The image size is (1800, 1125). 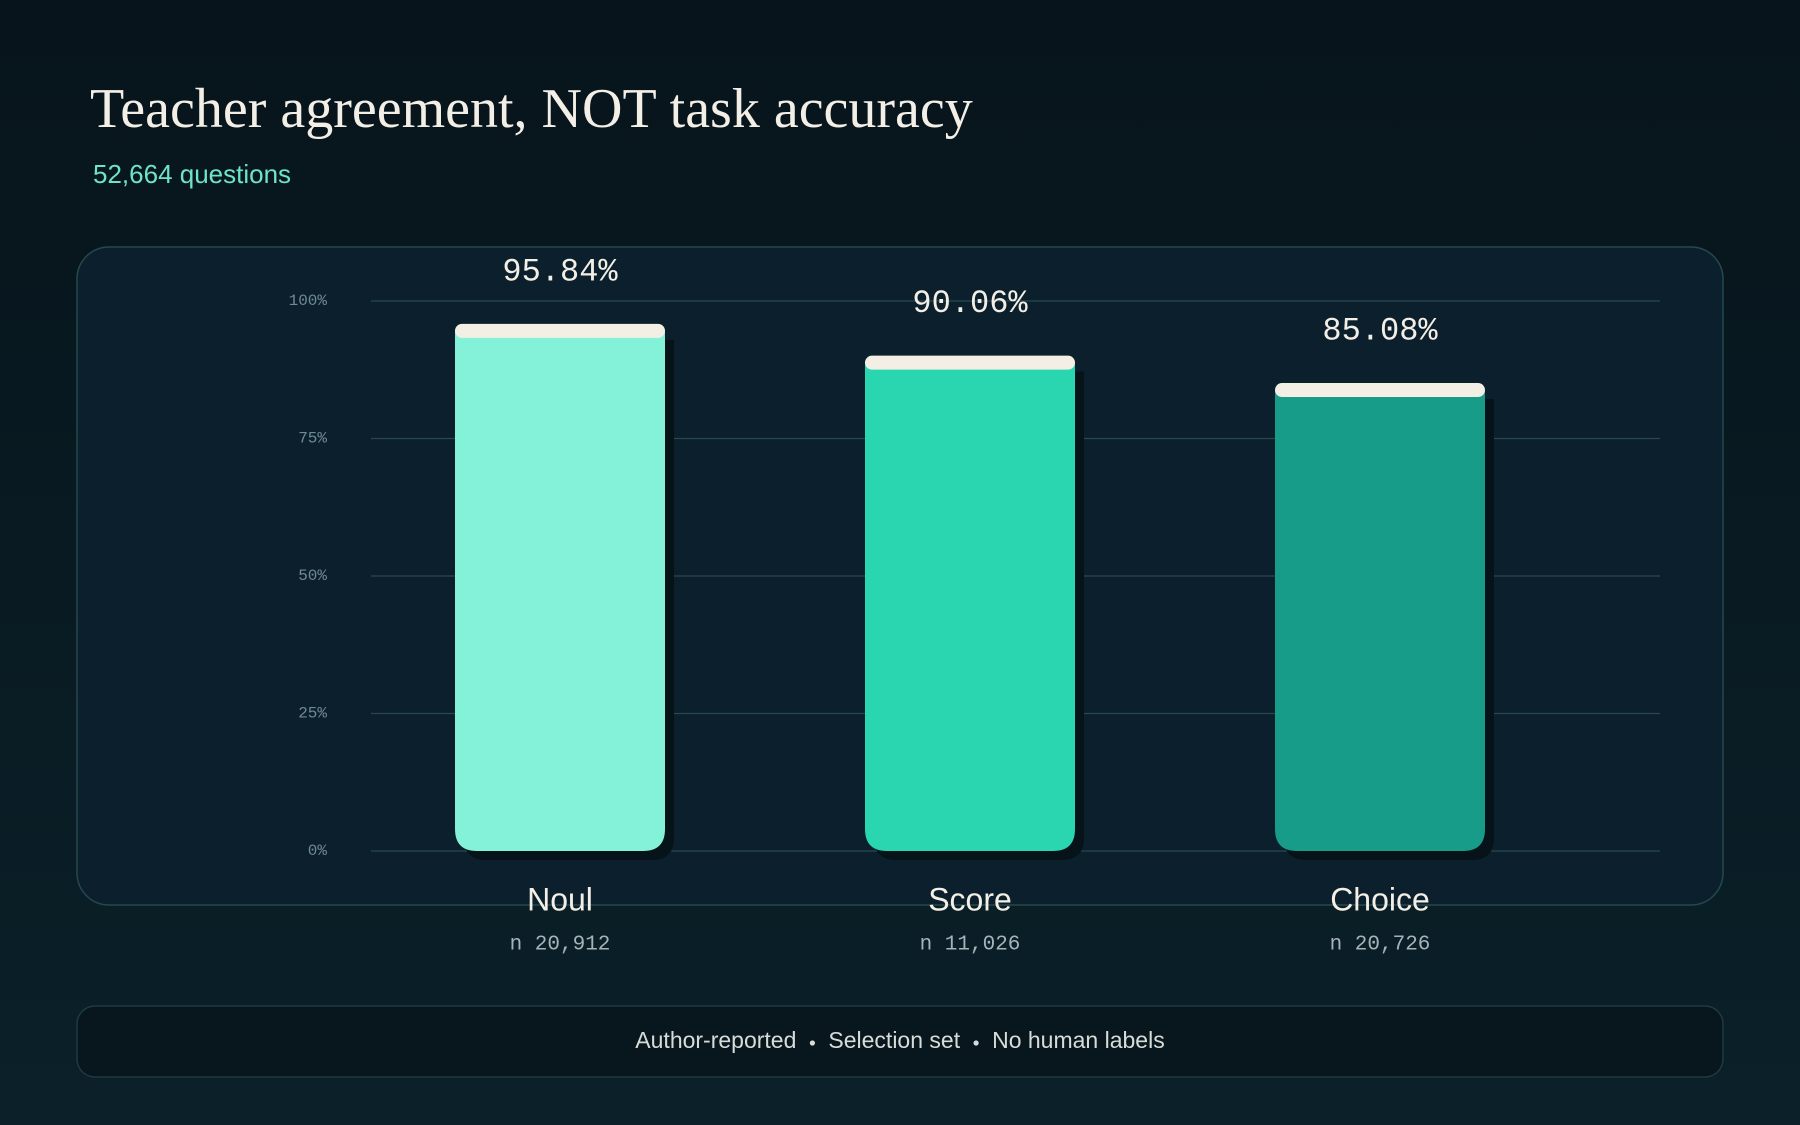 What do you see at coordinates (312, 439) in the screenshot?
I see `y-tick-label: 75%` at bounding box center [312, 439].